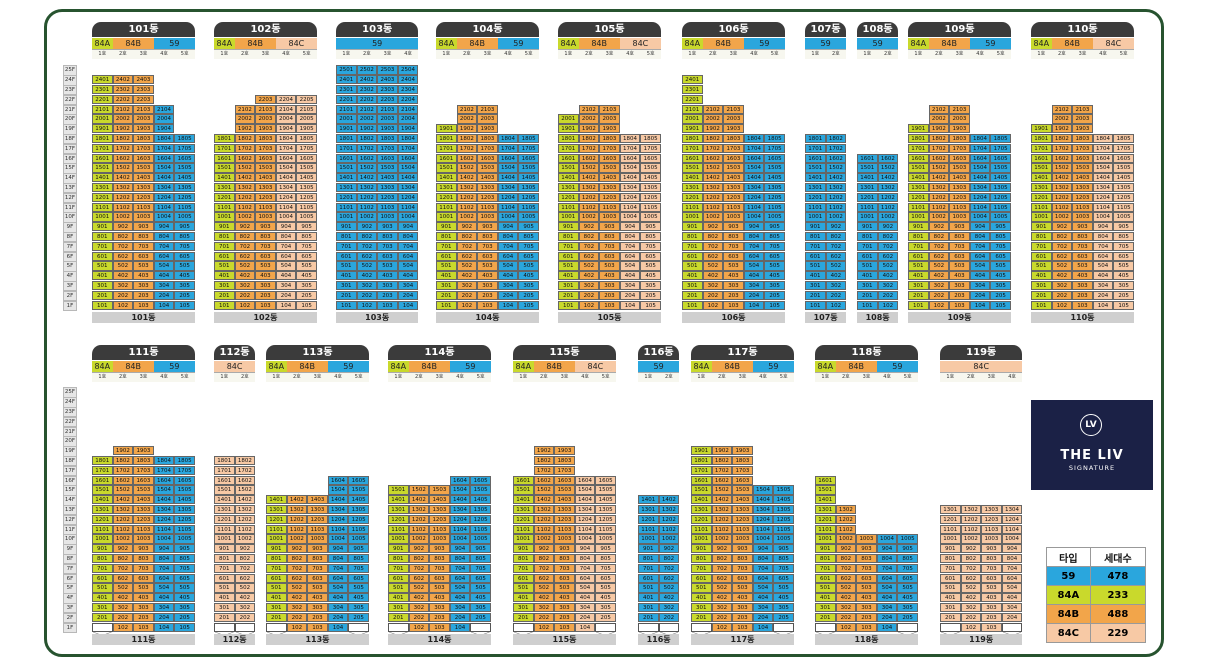 This screenshot has height=668, width=1210. Describe the element at coordinates (387, 158) in the screenshot. I see `unit-cell: 1603` at that location.